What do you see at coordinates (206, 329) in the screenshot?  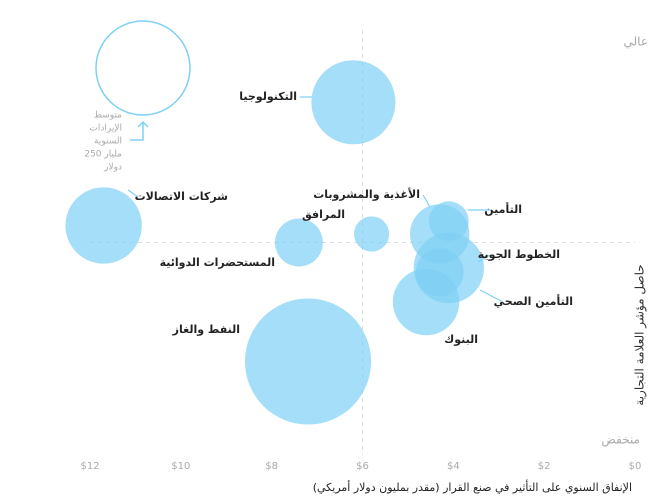 I see `bubble-label: النفط والغاز` at bounding box center [206, 329].